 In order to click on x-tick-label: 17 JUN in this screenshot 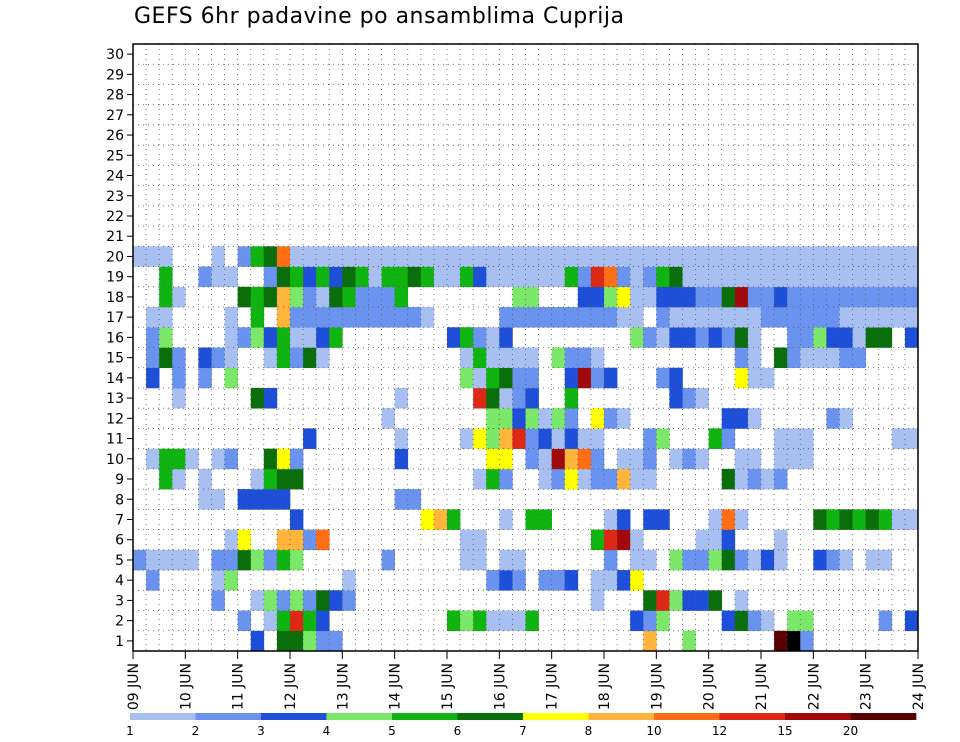, I will do `click(553, 686)`.